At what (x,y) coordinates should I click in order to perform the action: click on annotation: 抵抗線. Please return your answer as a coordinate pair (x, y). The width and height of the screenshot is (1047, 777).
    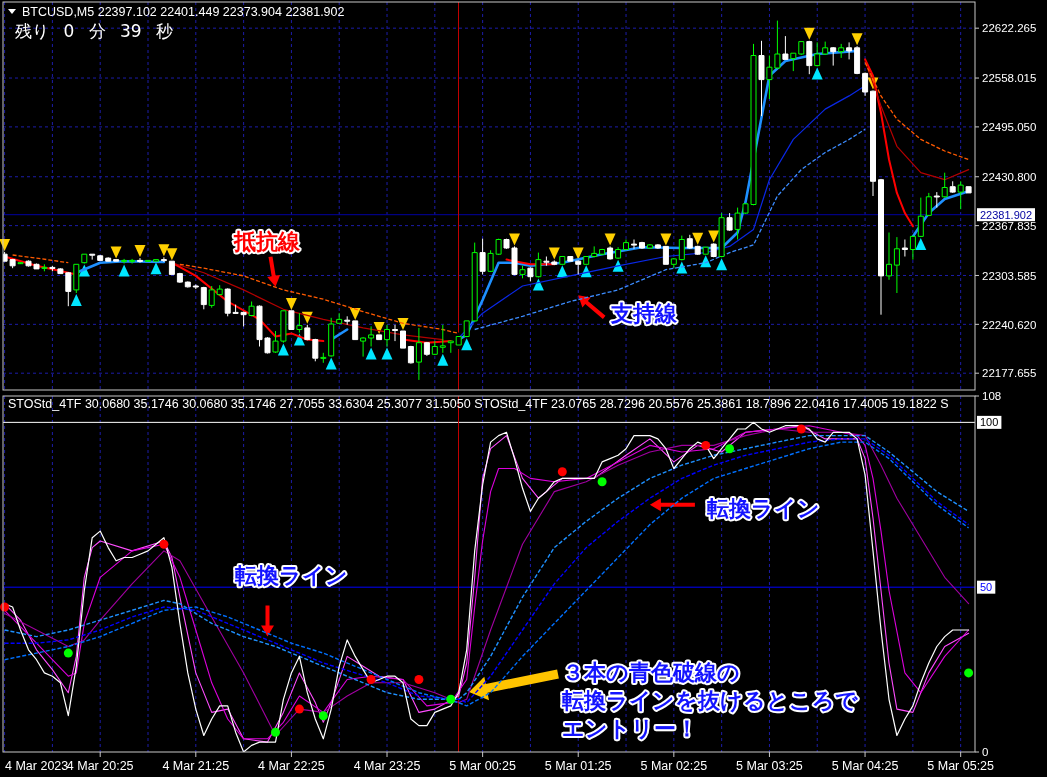
    Looking at the image, I should click on (266, 241).